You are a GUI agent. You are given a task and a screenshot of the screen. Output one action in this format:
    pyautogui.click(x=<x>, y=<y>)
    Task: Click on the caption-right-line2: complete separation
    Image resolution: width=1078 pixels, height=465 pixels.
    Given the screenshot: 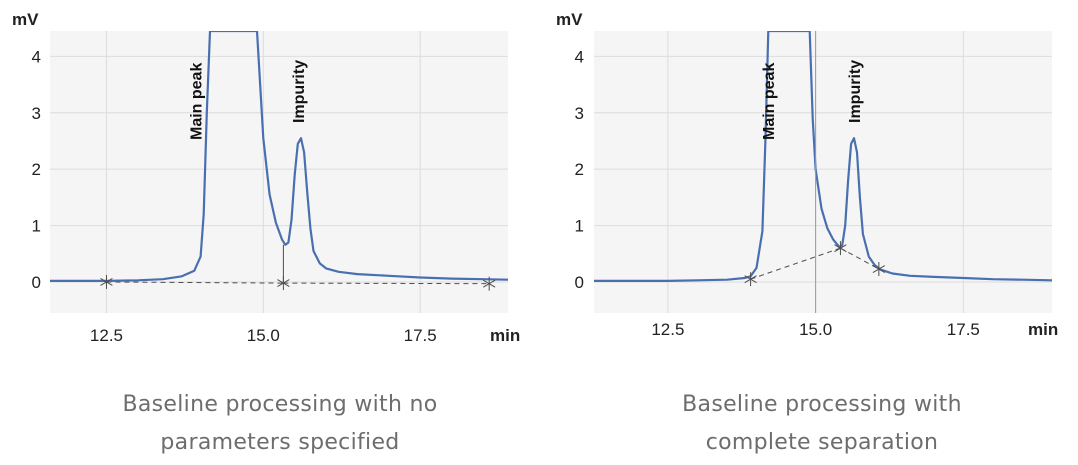 What is the action you would take?
    pyautogui.click(x=822, y=442)
    